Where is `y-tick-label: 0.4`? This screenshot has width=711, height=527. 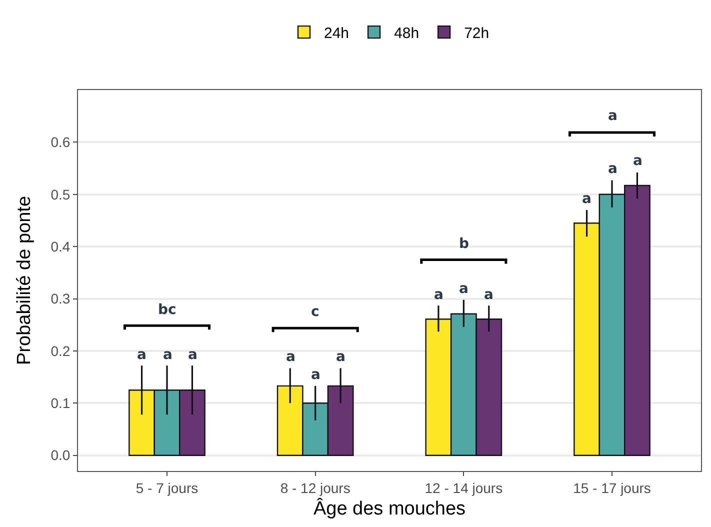 y-tick-label: 0.4 is located at coordinates (60, 246).